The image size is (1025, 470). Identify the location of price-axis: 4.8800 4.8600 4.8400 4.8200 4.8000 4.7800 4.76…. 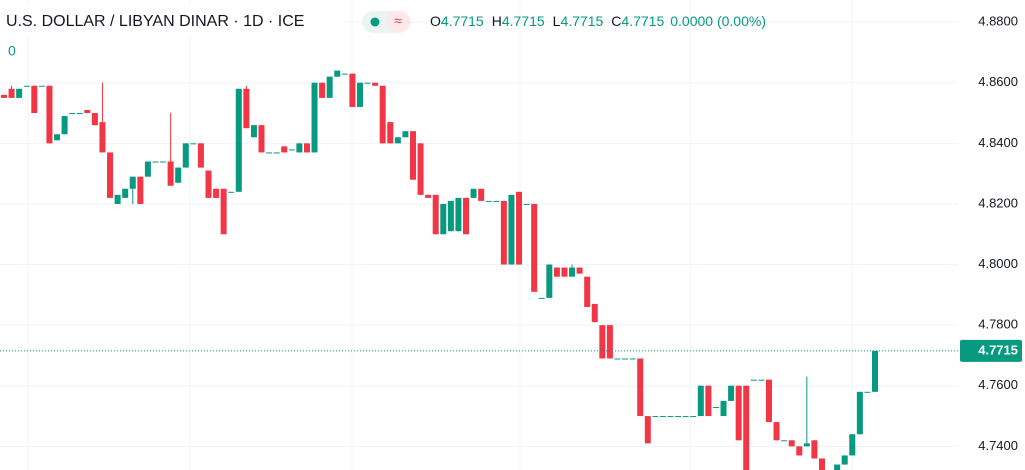
(998, 233).